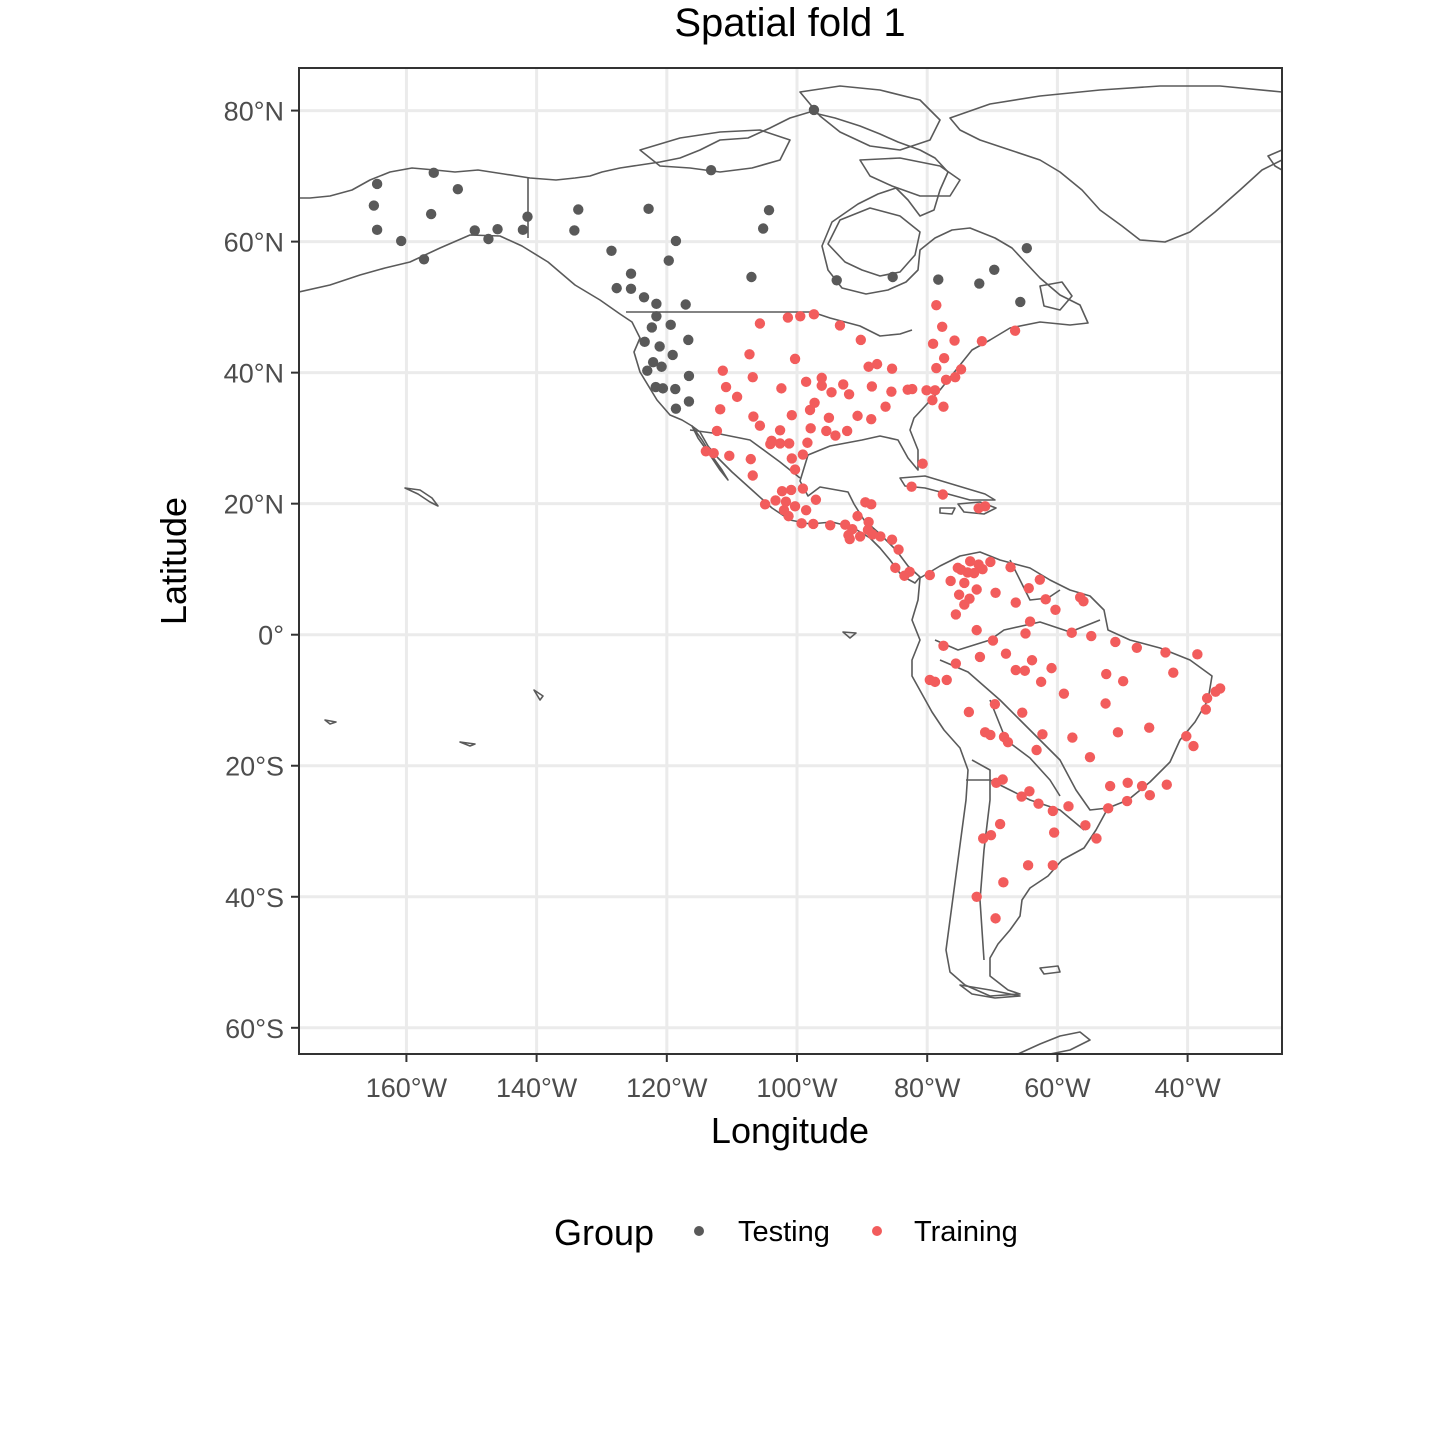 Image resolution: width=1440 pixels, height=1440 pixels. I want to click on y-axis-title: Latitude, so click(173, 561).